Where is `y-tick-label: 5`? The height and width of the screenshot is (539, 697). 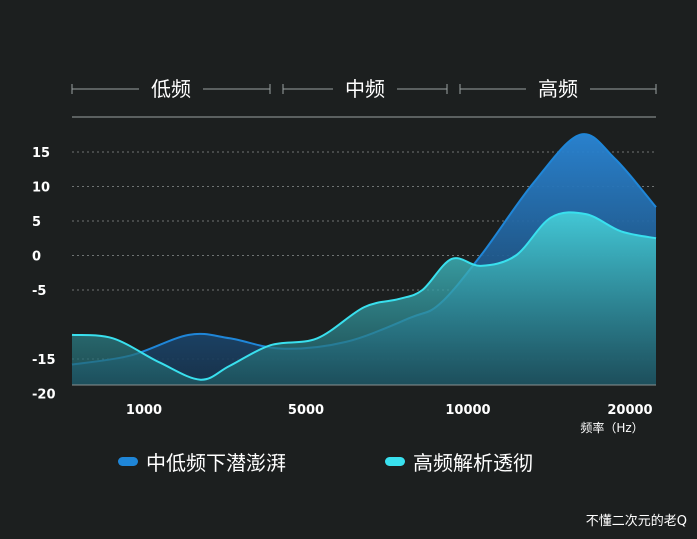 y-tick-label: 5 is located at coordinates (36, 222).